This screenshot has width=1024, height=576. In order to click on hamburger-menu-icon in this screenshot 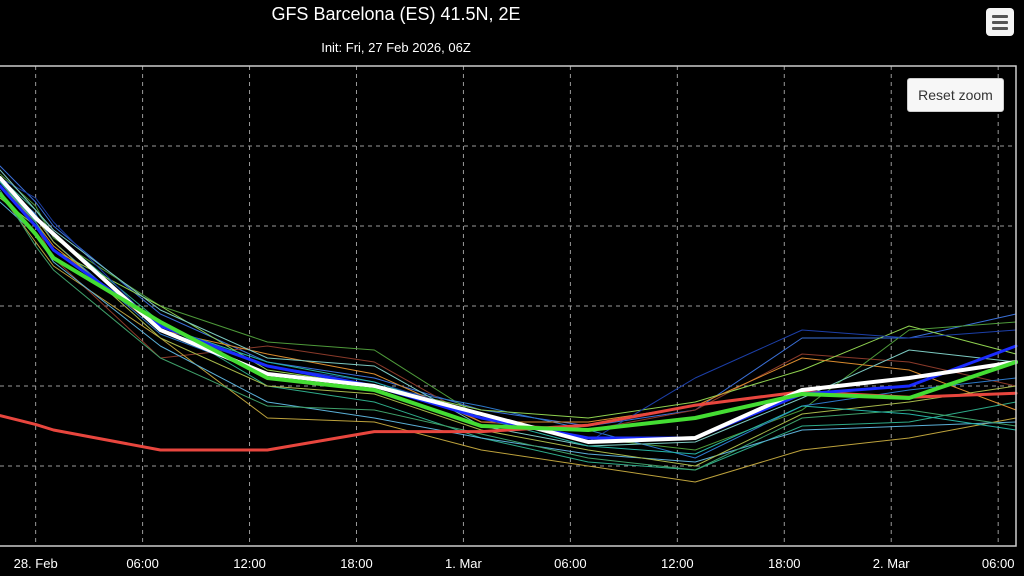, I will do `click(1000, 22)`.